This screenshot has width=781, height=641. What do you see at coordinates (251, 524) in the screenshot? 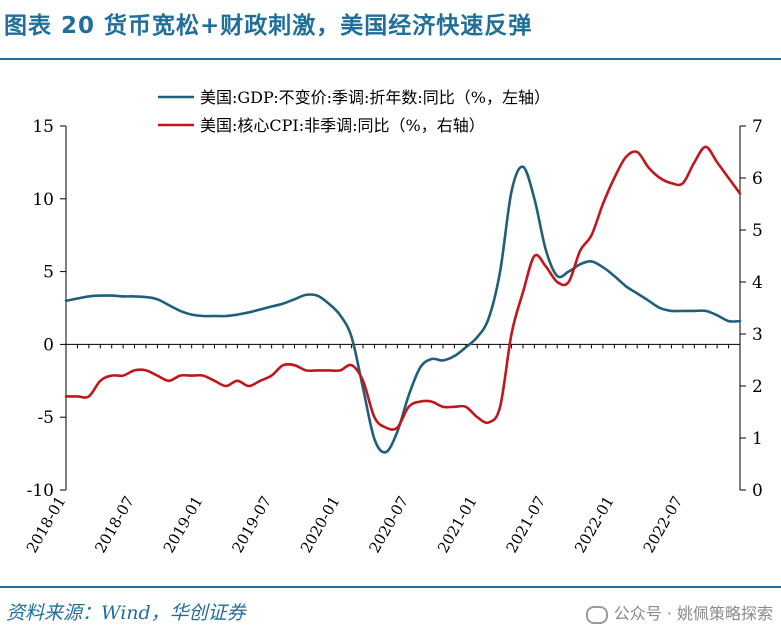
I see `x-tick-label: 2019-07` at bounding box center [251, 524].